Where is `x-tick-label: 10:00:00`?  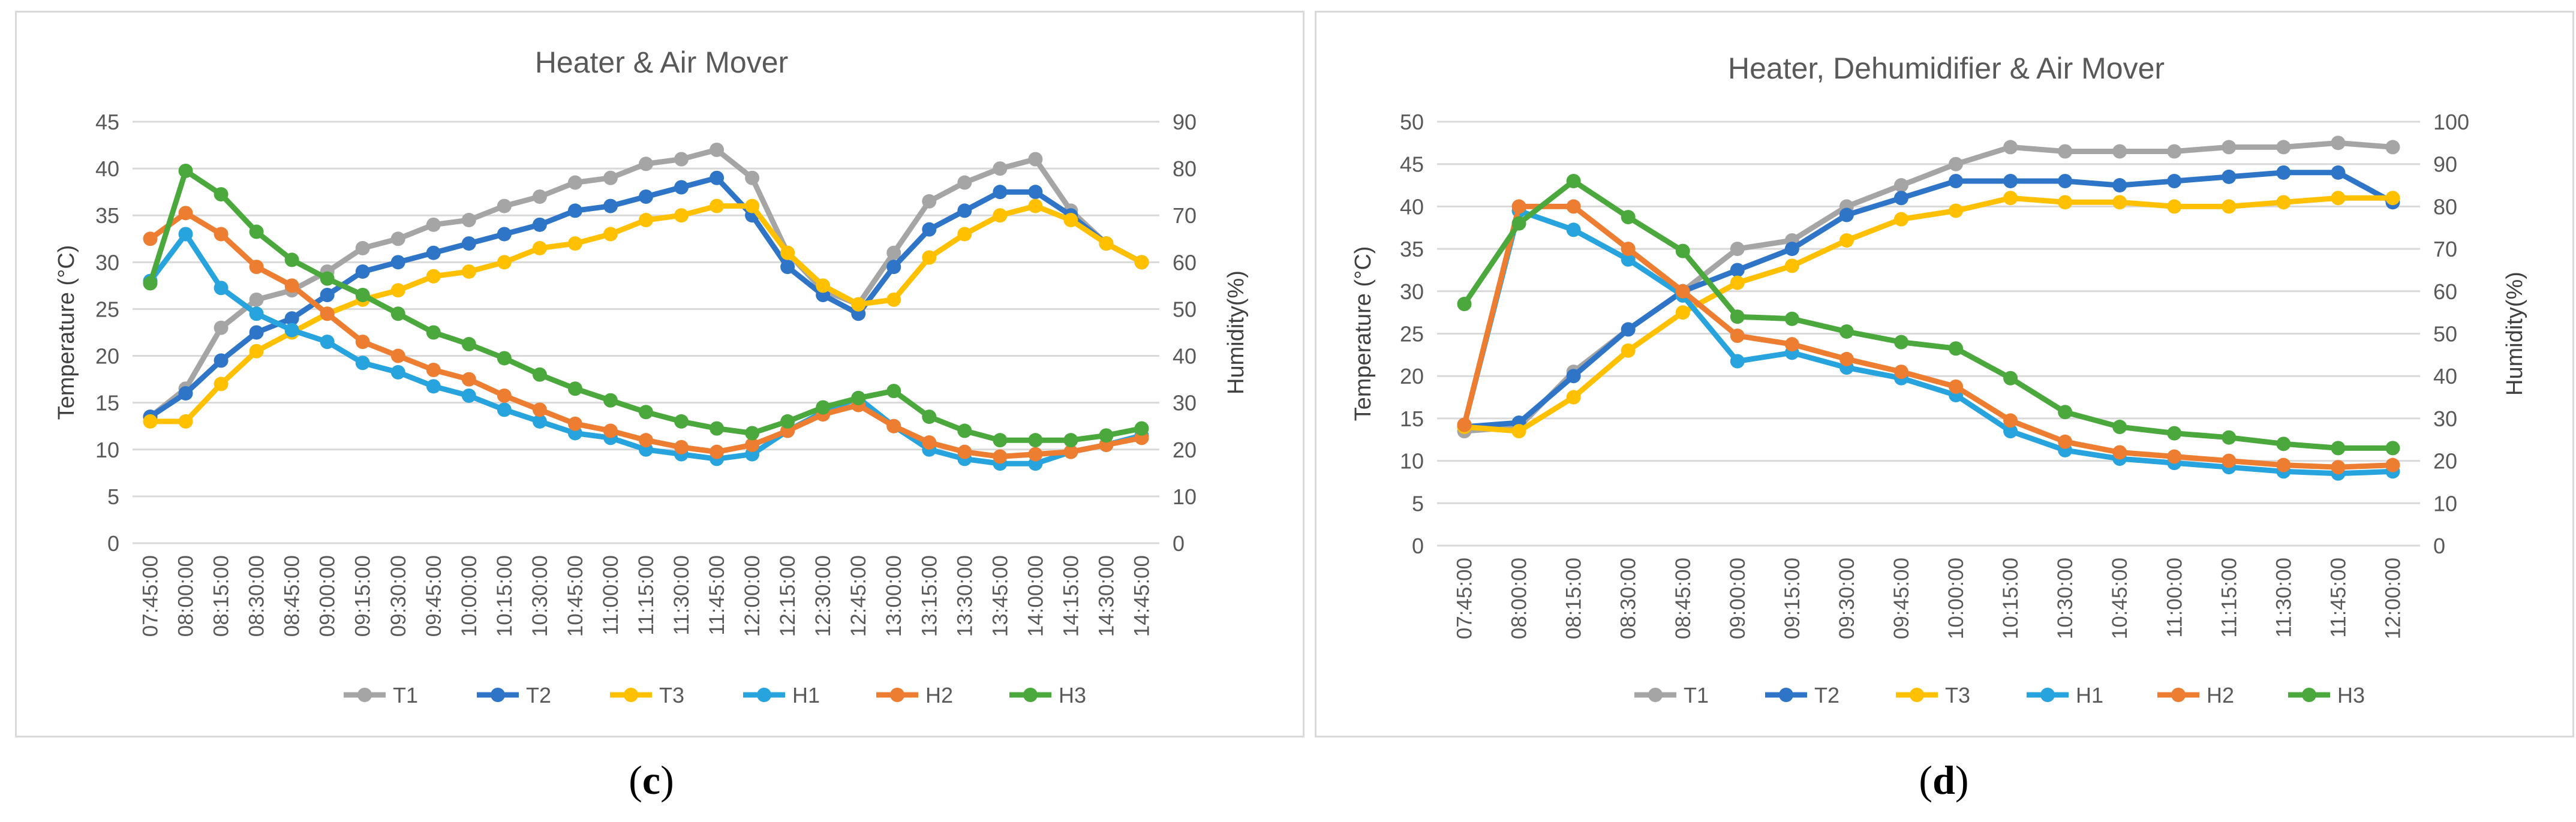
x-tick-label: 10:00:00 is located at coordinates (1956, 598).